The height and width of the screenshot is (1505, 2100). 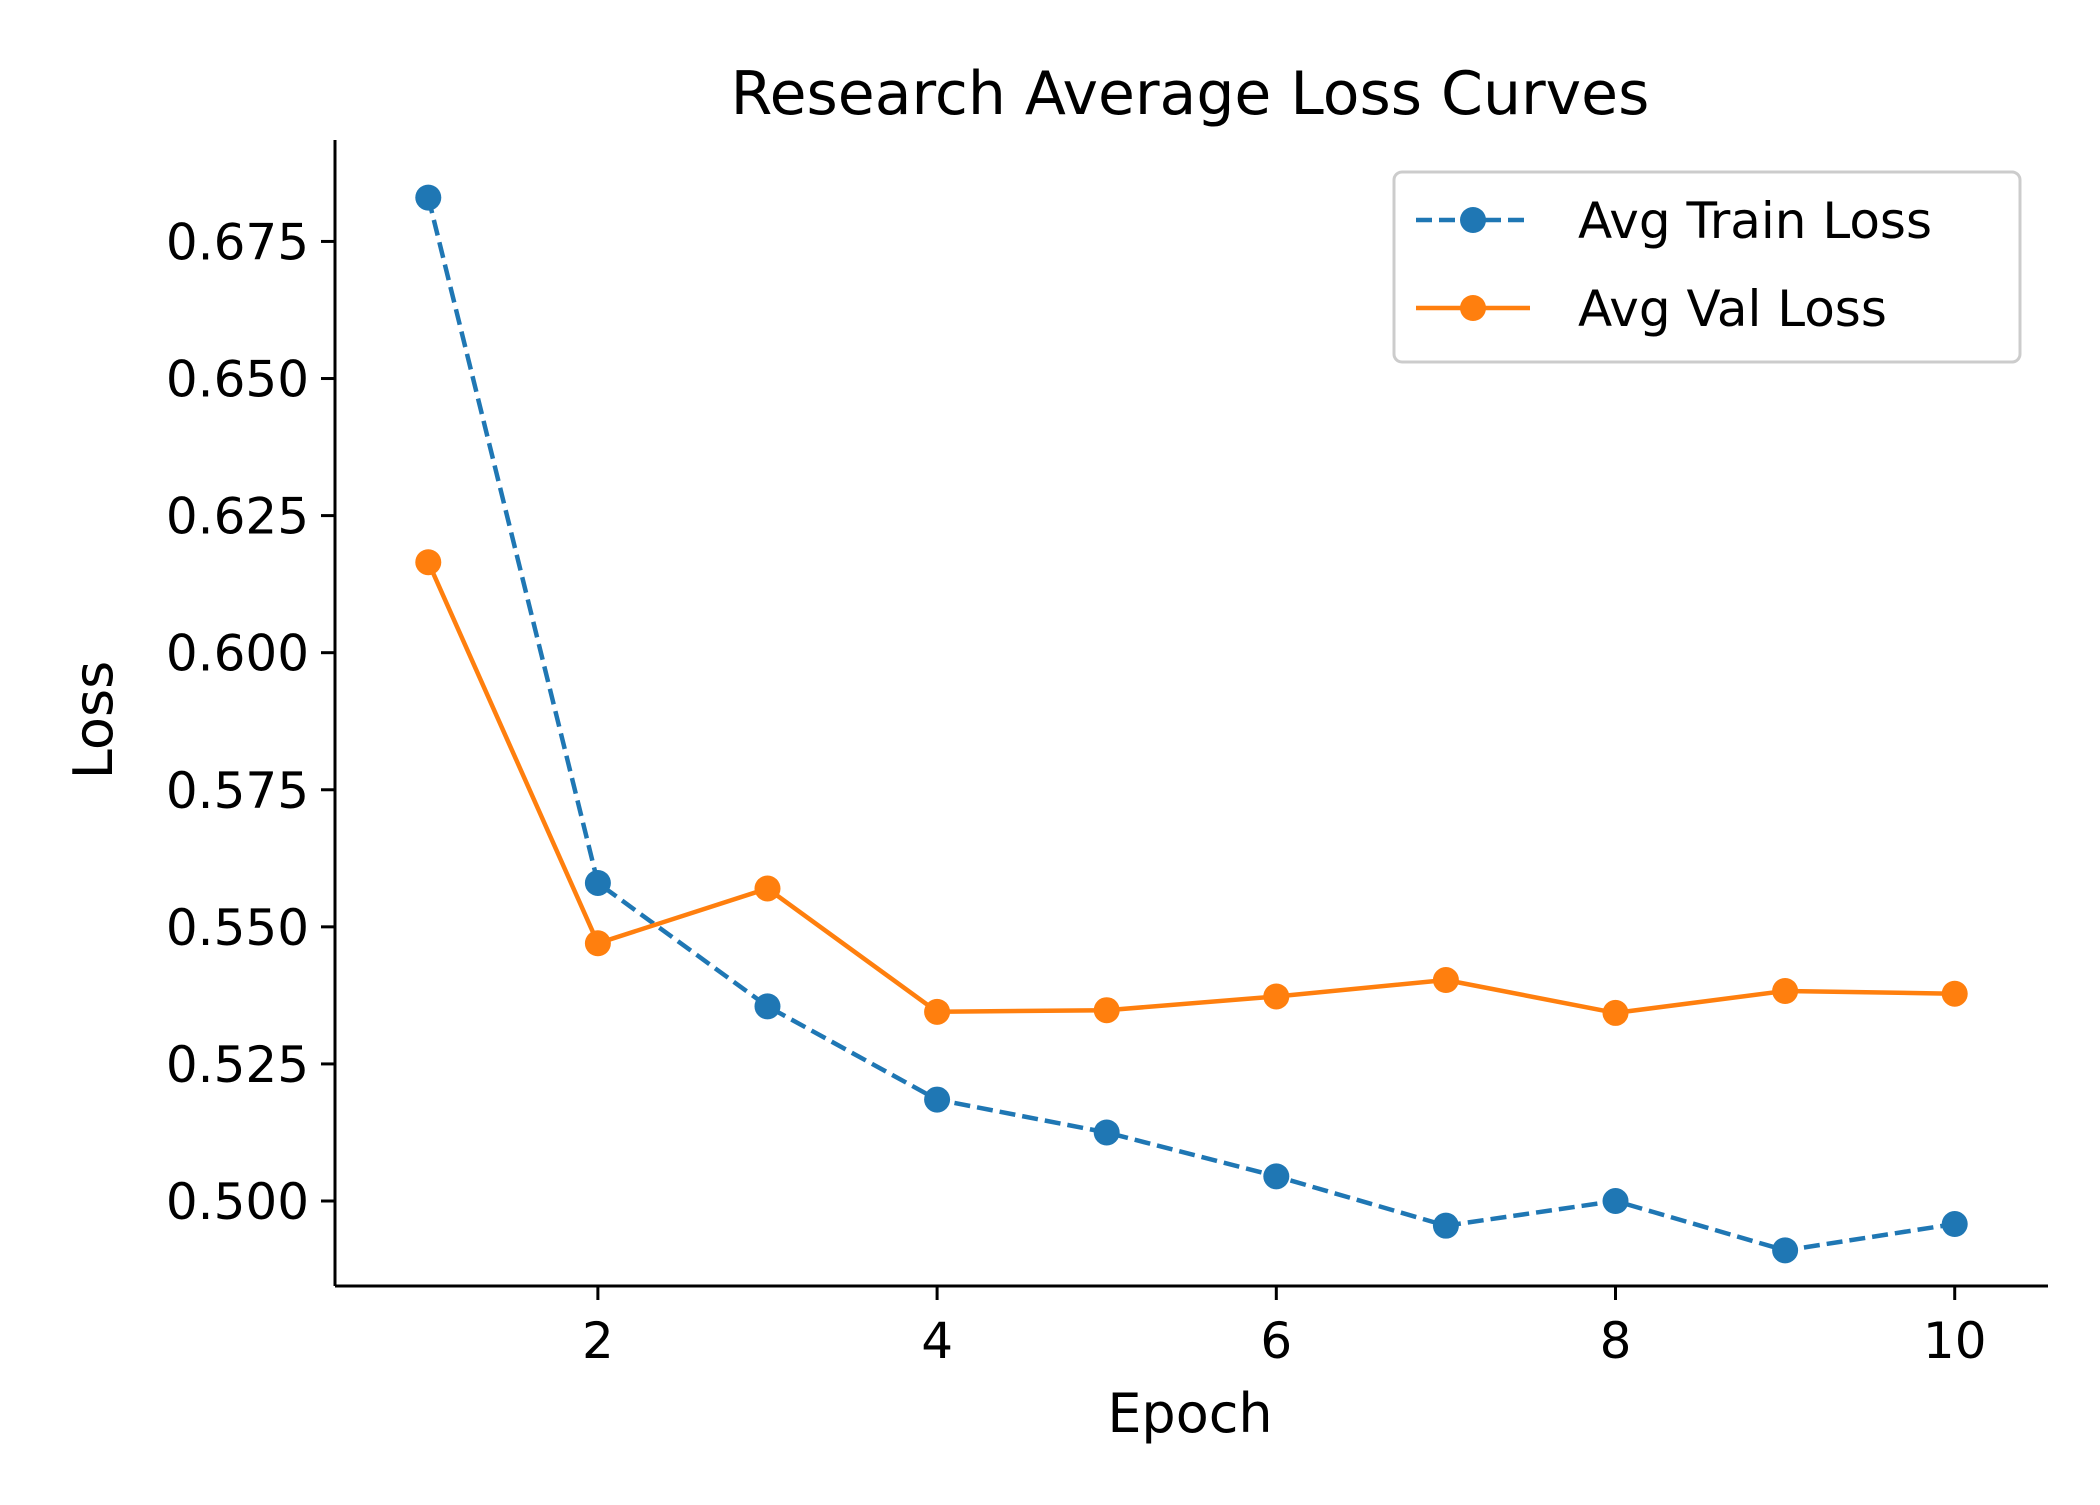 What do you see at coordinates (237, 242) in the screenshot?
I see `y-tick-label: 0.675` at bounding box center [237, 242].